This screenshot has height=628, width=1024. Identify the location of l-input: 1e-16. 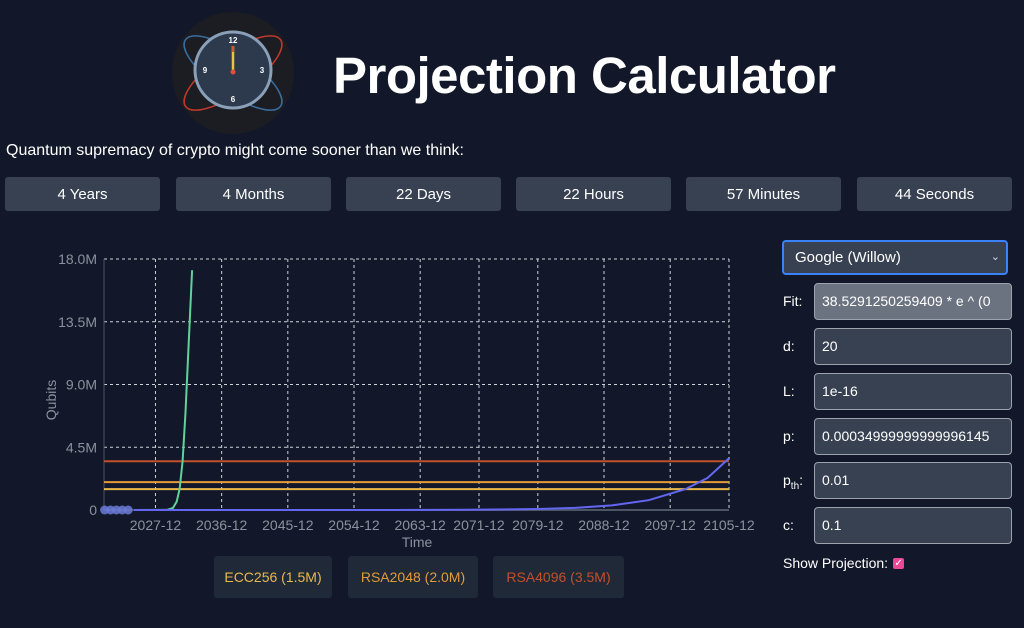
(913, 391).